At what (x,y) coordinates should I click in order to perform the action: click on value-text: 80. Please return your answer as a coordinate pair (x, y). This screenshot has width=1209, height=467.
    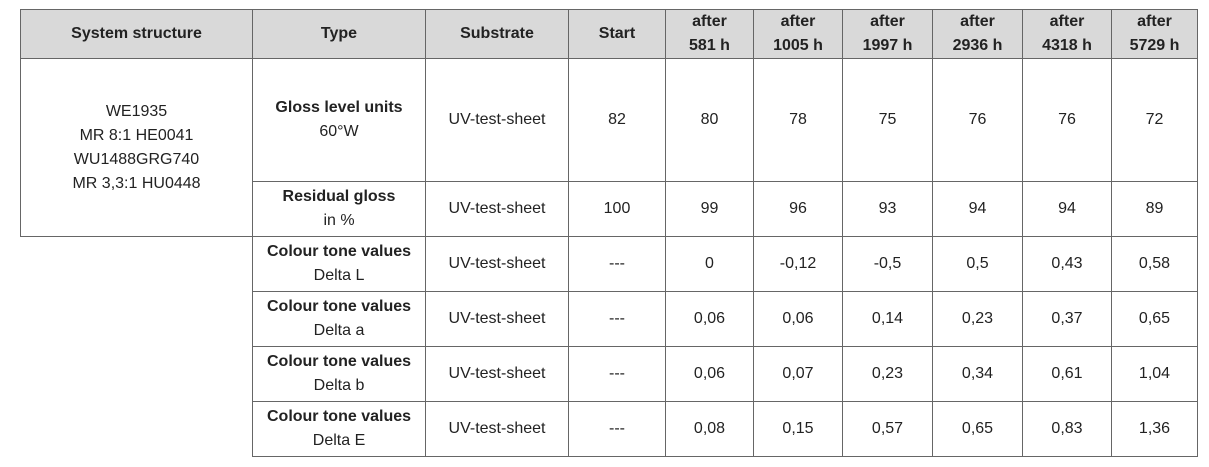
    Looking at the image, I should click on (709, 119).